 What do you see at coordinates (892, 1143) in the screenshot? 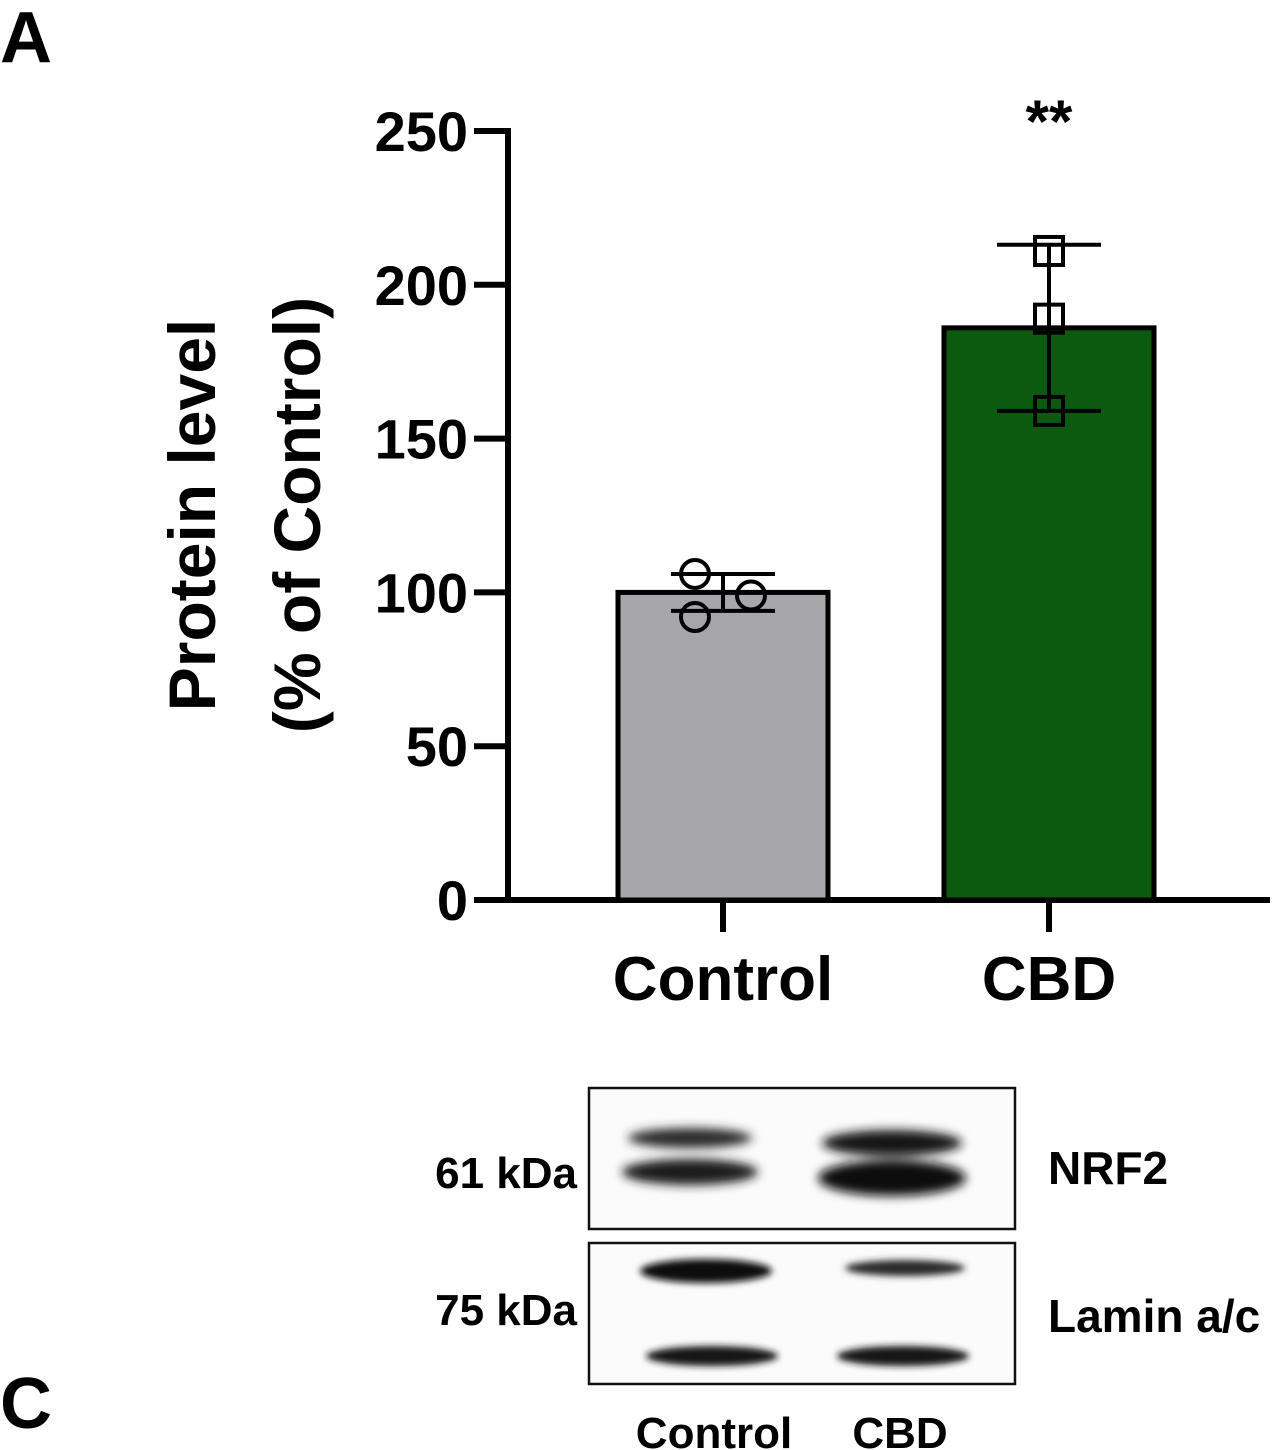
I see `band-nrf2-cbd-upper` at bounding box center [892, 1143].